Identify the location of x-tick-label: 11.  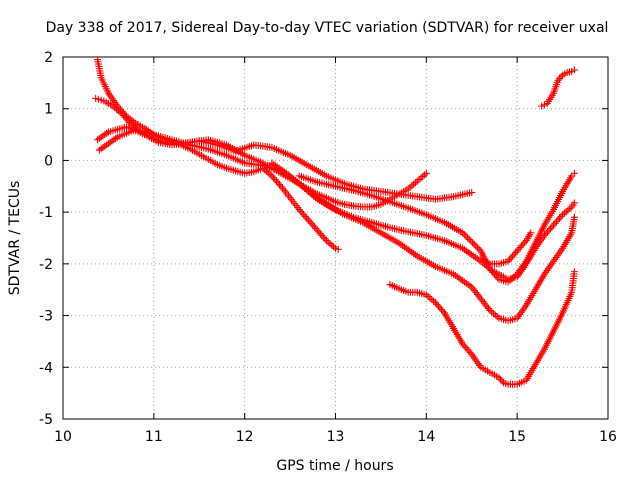
(154, 437).